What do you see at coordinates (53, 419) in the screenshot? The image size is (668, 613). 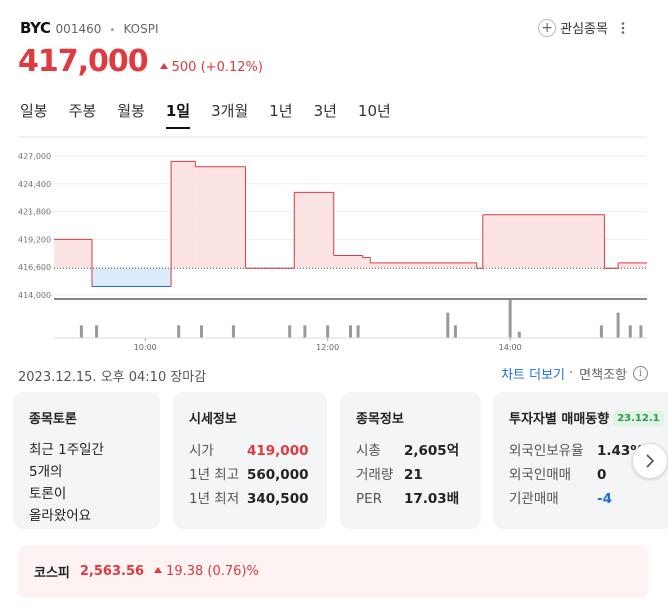 I see `discussion-title: 종목토론` at bounding box center [53, 419].